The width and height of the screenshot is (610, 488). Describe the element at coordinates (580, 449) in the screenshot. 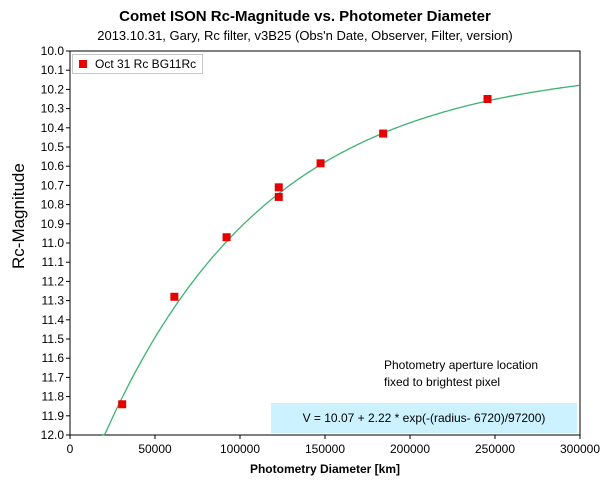

I see `x-tick-label-6: 300000` at that location.